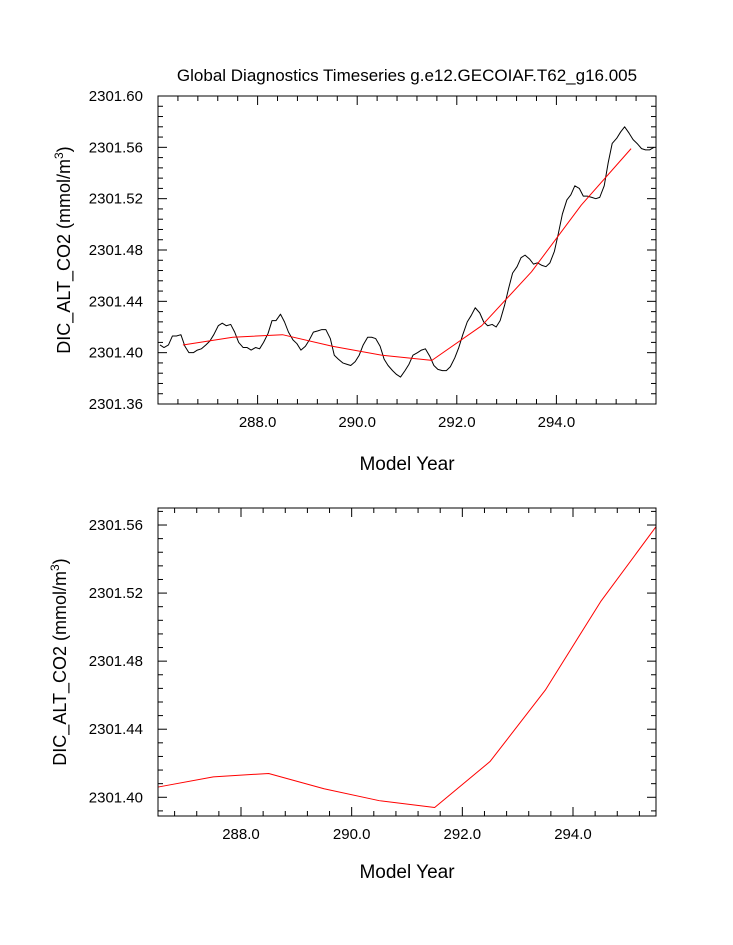 This screenshot has width=733, height=945. I want to click on top-x-tick-labels: 288.0 290.0 292.0 294.0, so click(407, 422).